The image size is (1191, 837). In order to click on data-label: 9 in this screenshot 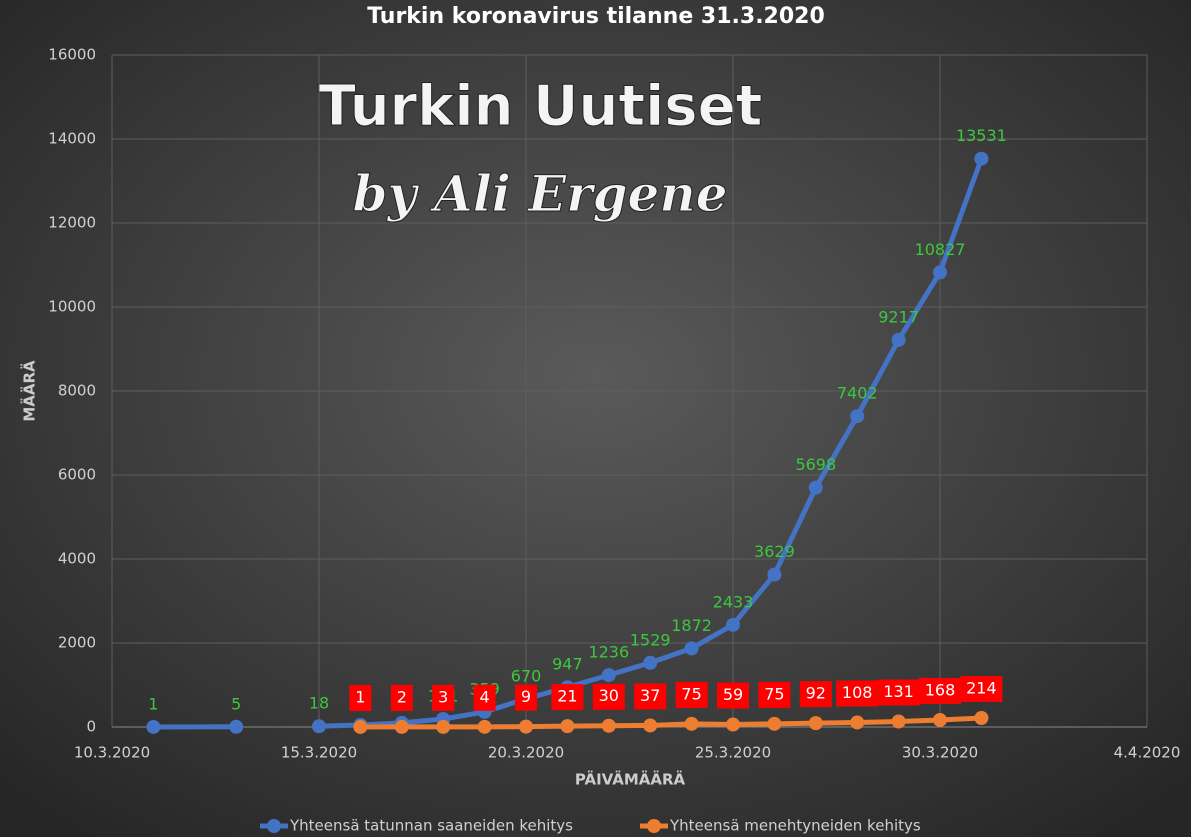, I will do `click(526, 696)`.